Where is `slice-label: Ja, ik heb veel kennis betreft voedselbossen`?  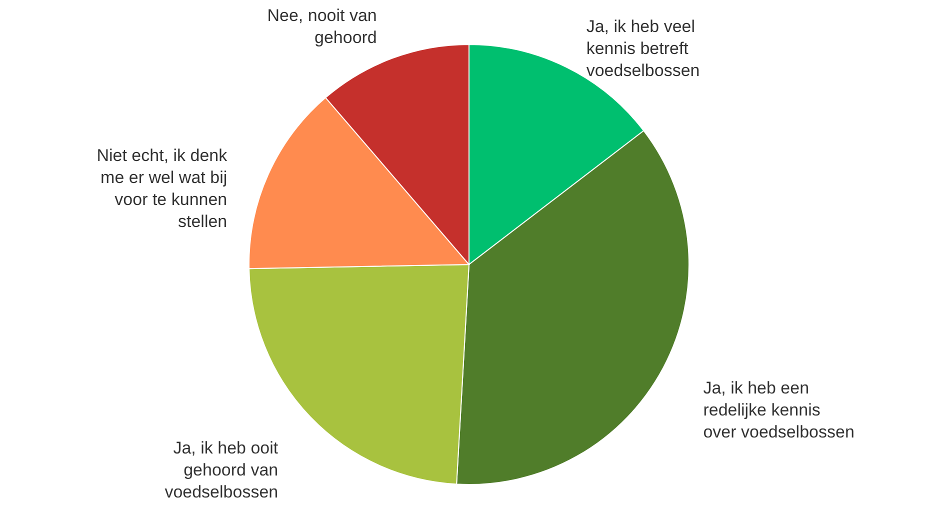
slice-label: Ja, ik heb veel kennis betreft voedselbossen is located at coordinates (643, 48).